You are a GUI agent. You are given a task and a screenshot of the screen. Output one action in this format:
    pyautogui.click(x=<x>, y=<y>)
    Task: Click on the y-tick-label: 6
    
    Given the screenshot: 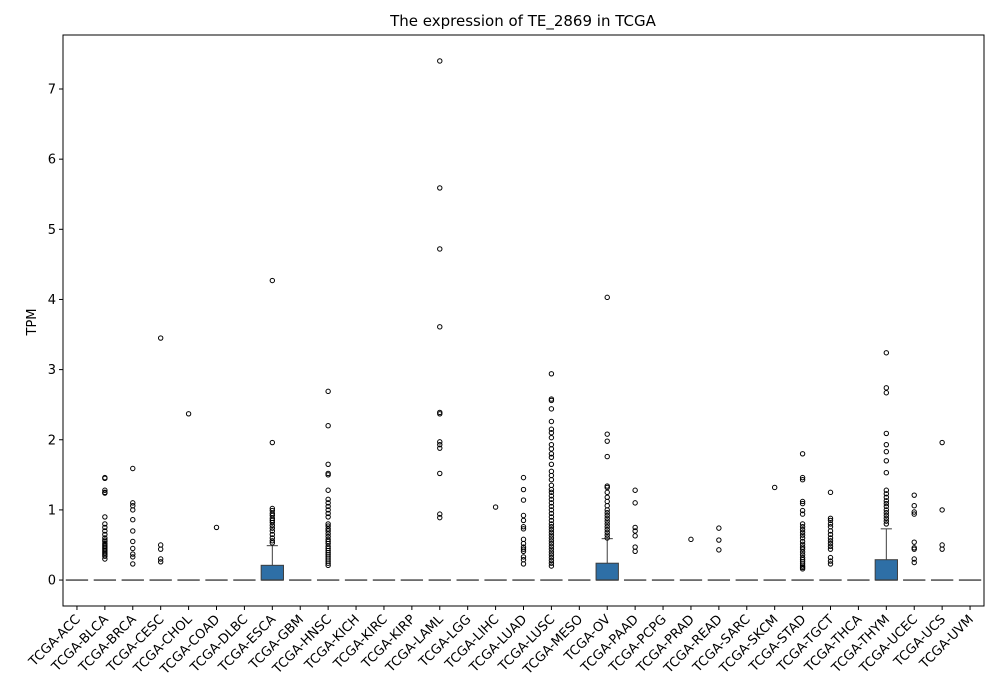 What is the action you would take?
    pyautogui.click(x=52, y=160)
    